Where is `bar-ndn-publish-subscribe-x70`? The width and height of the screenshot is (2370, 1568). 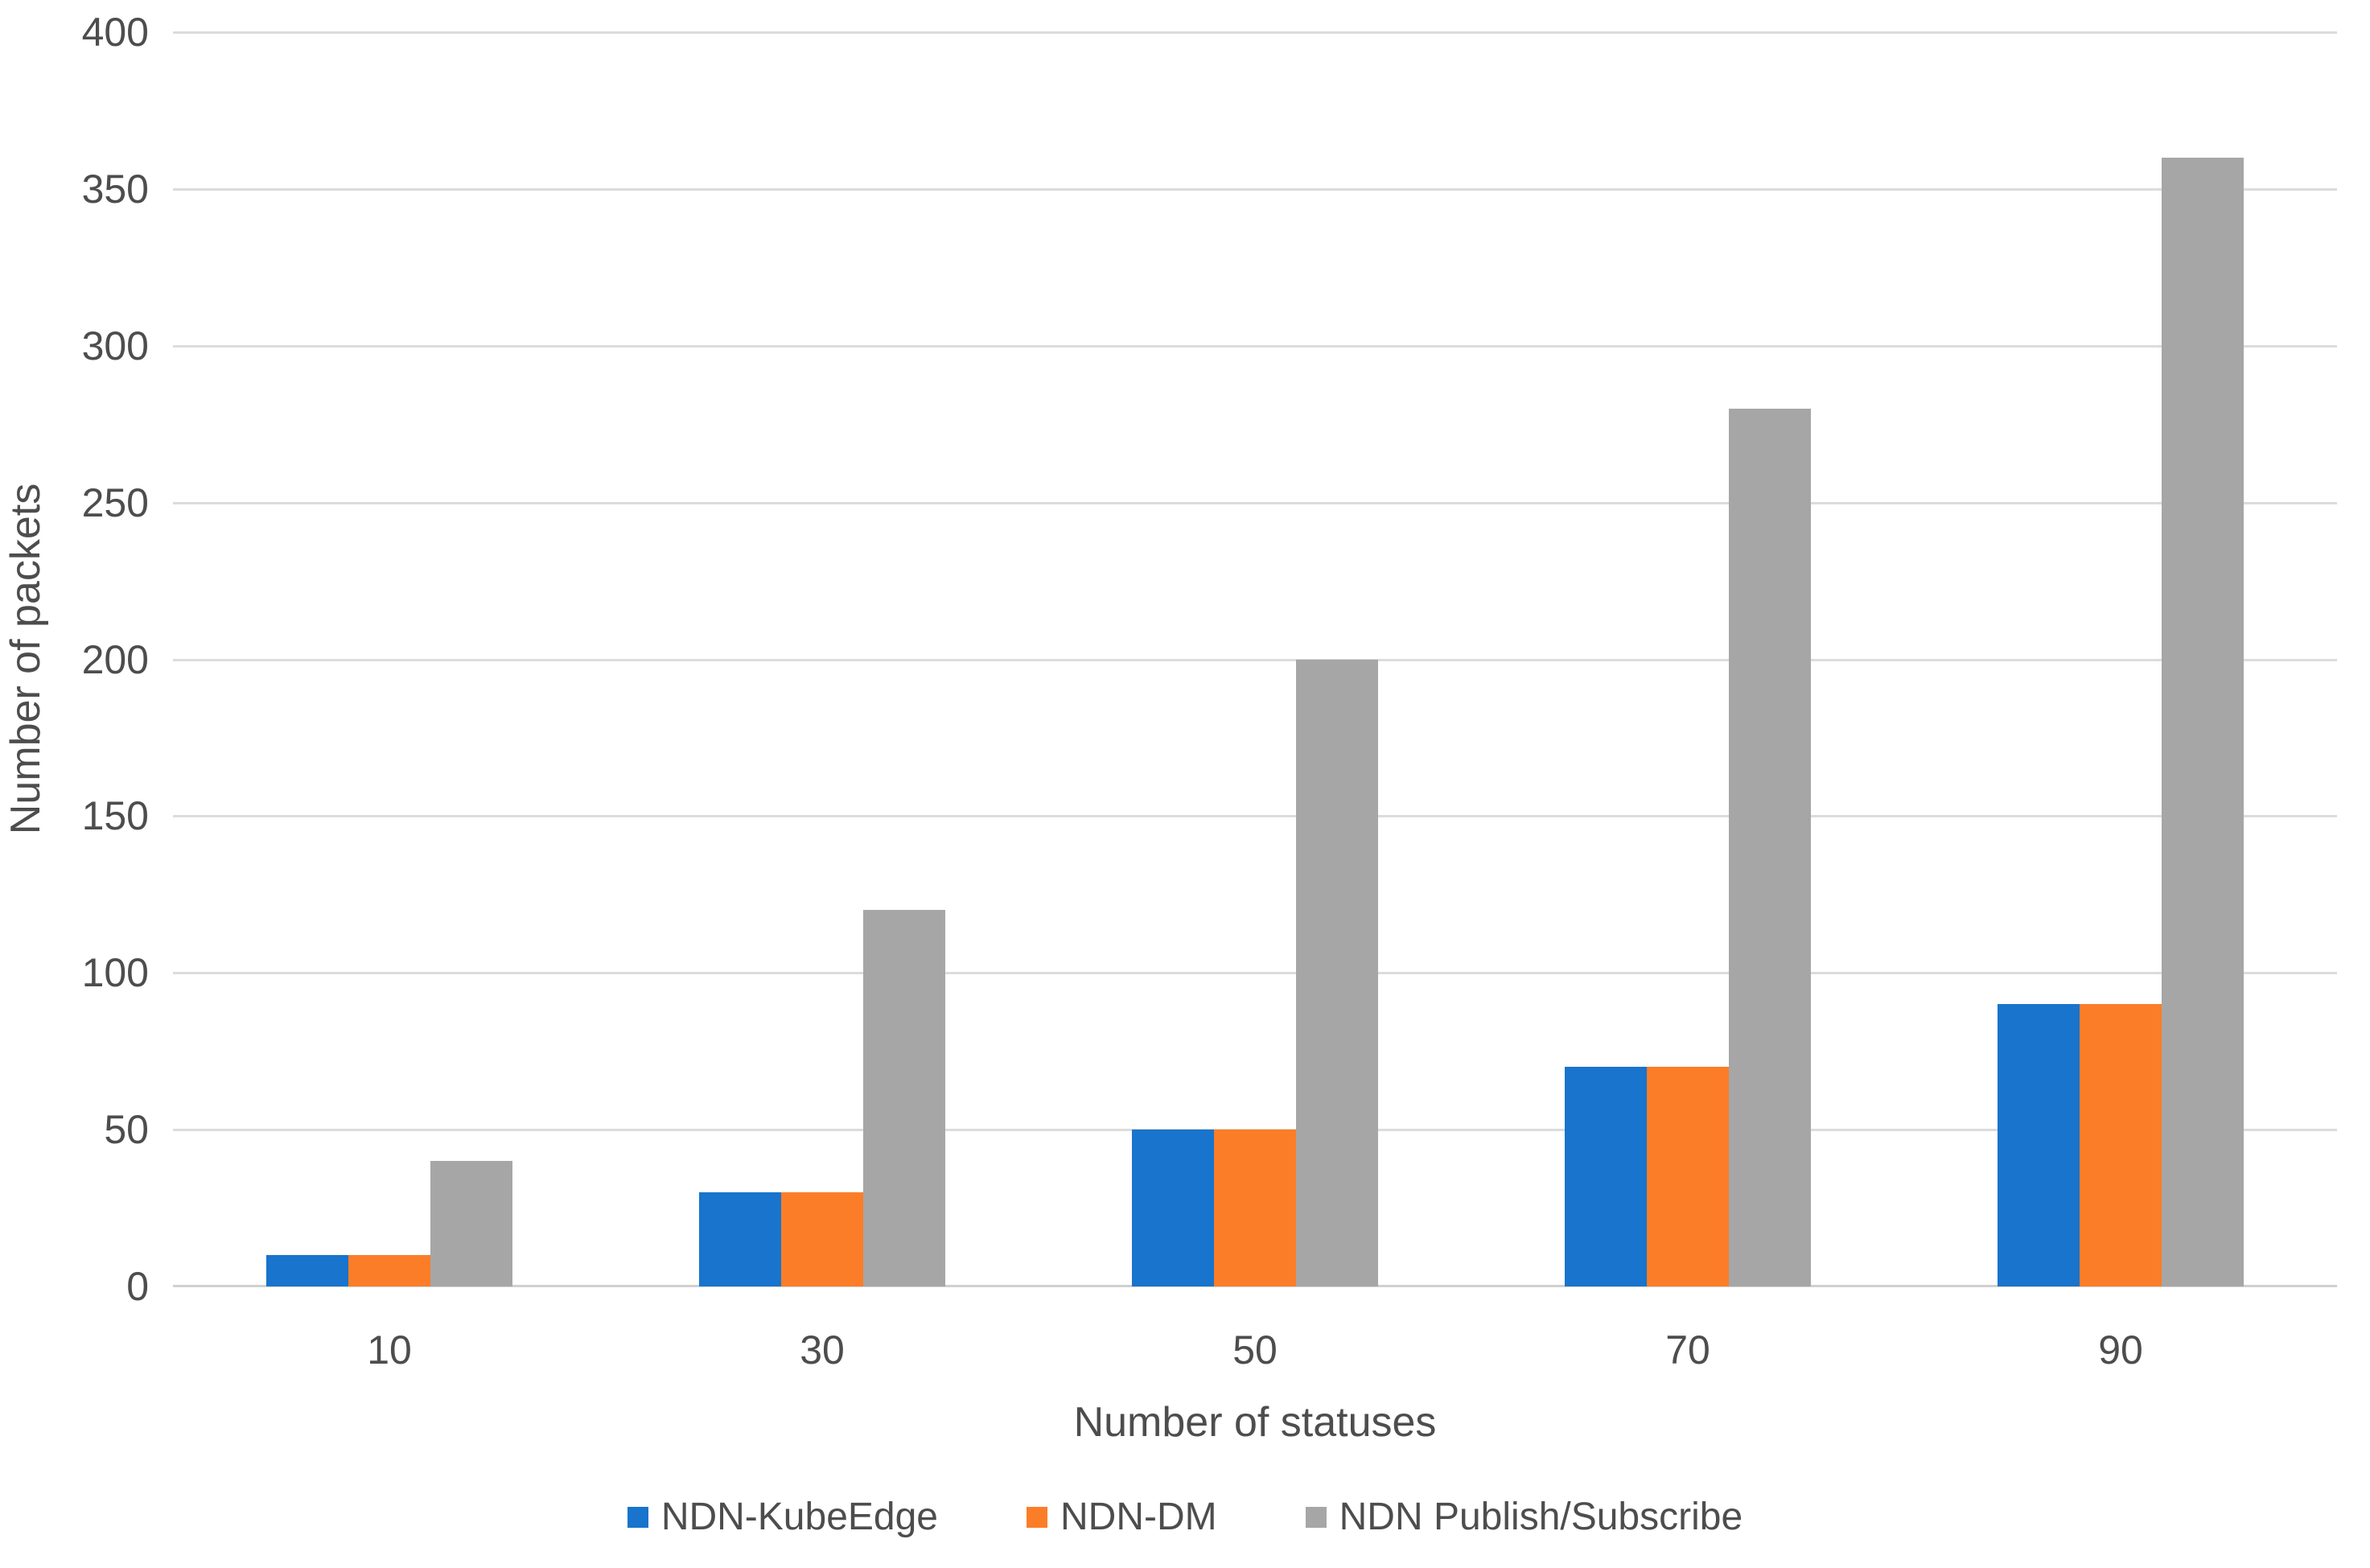 bar-ndn-publish-subscribe-x70 is located at coordinates (1770, 847).